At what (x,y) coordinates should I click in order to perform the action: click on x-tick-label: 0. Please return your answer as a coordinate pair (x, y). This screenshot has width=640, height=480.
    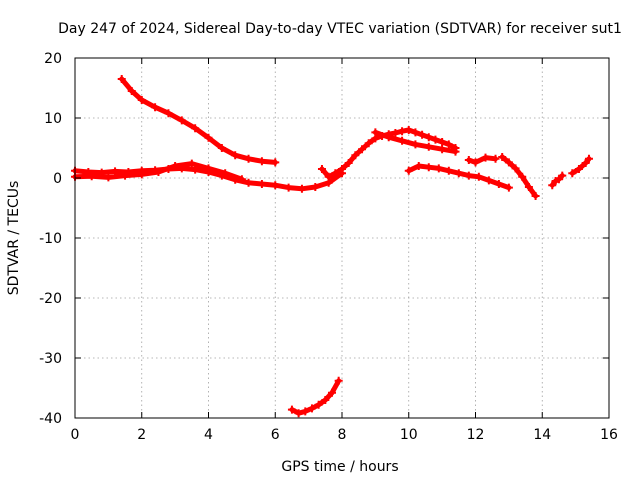
    Looking at the image, I should click on (75, 435).